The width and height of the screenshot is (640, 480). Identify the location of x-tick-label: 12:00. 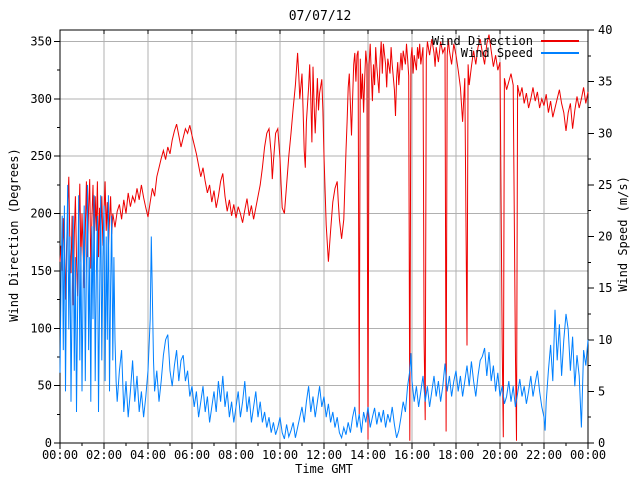
(324, 455).